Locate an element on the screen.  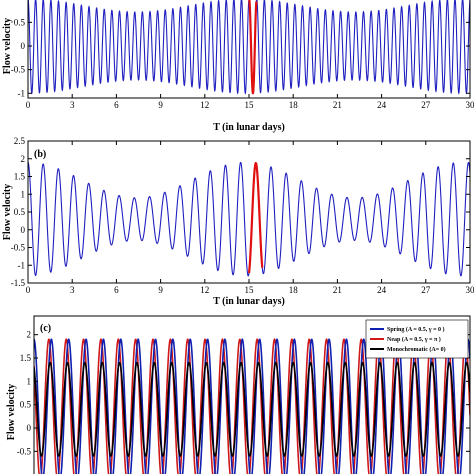
panel-b-x-tick-label: 18 is located at coordinates (294, 290).